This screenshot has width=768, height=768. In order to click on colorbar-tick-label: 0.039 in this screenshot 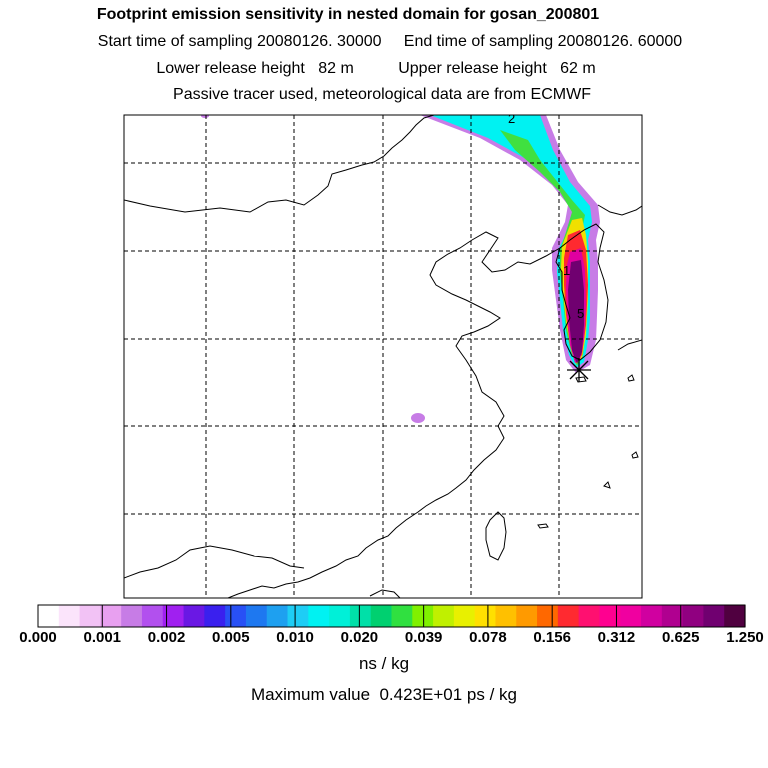, I will do `click(423, 637)`.